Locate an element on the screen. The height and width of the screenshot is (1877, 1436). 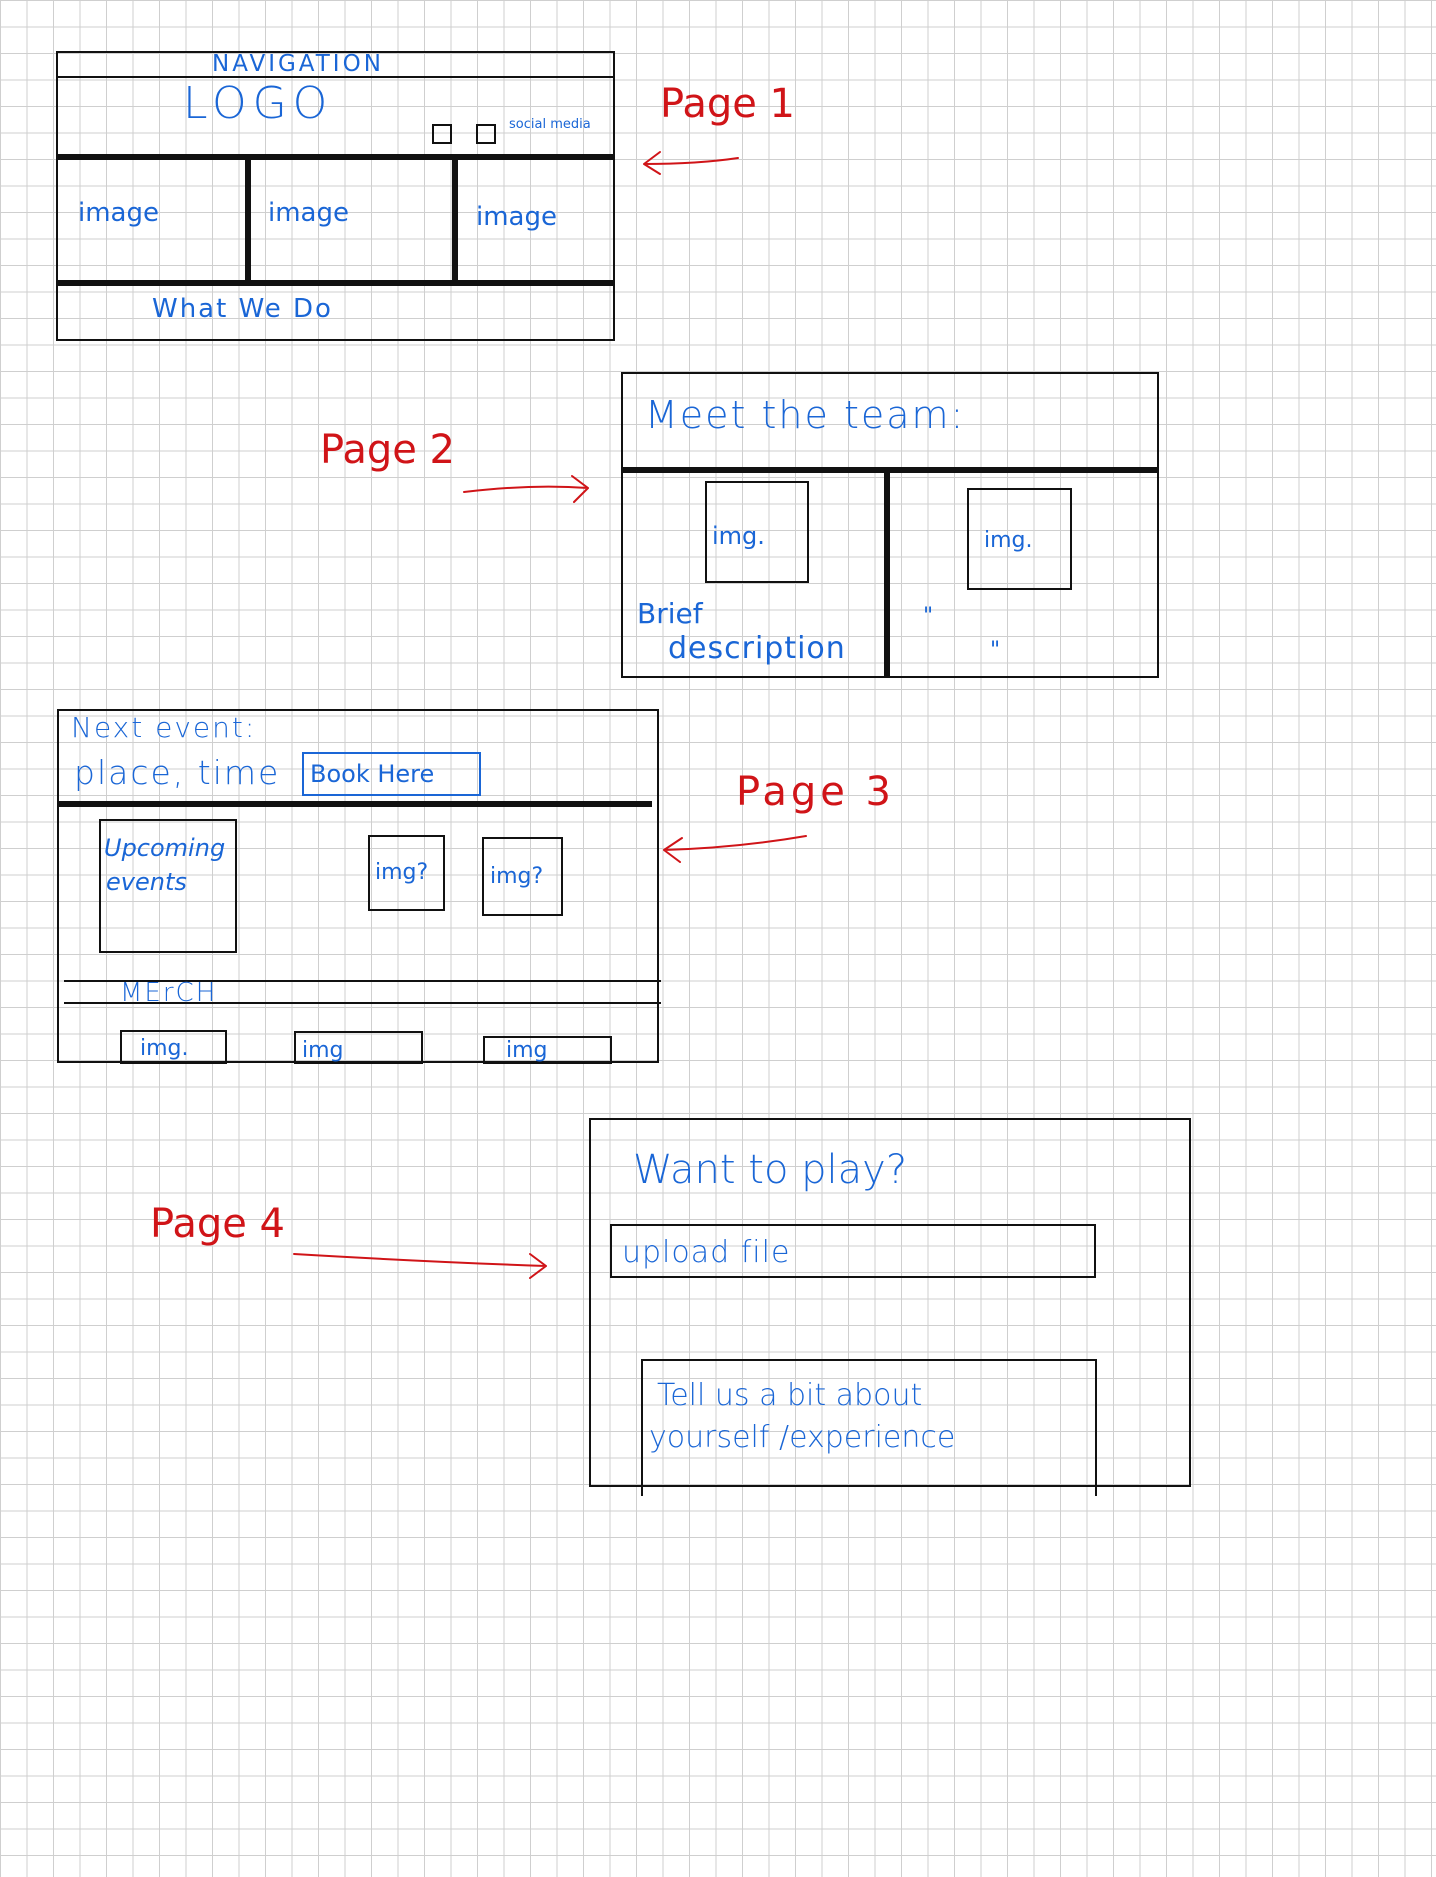
page3-merch-line-top is located at coordinates (362, 981).